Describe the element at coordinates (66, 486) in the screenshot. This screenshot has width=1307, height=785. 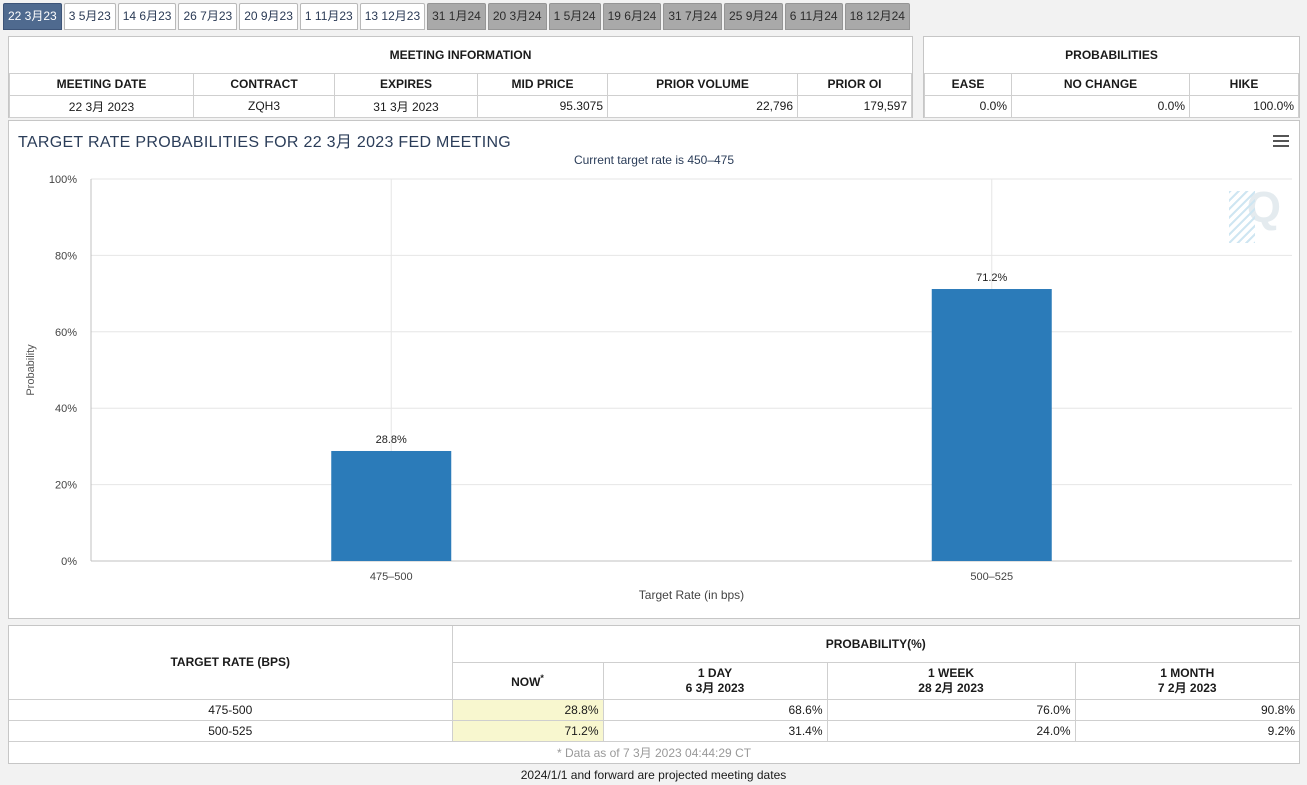
I see `y-tick-label: 20%` at that location.